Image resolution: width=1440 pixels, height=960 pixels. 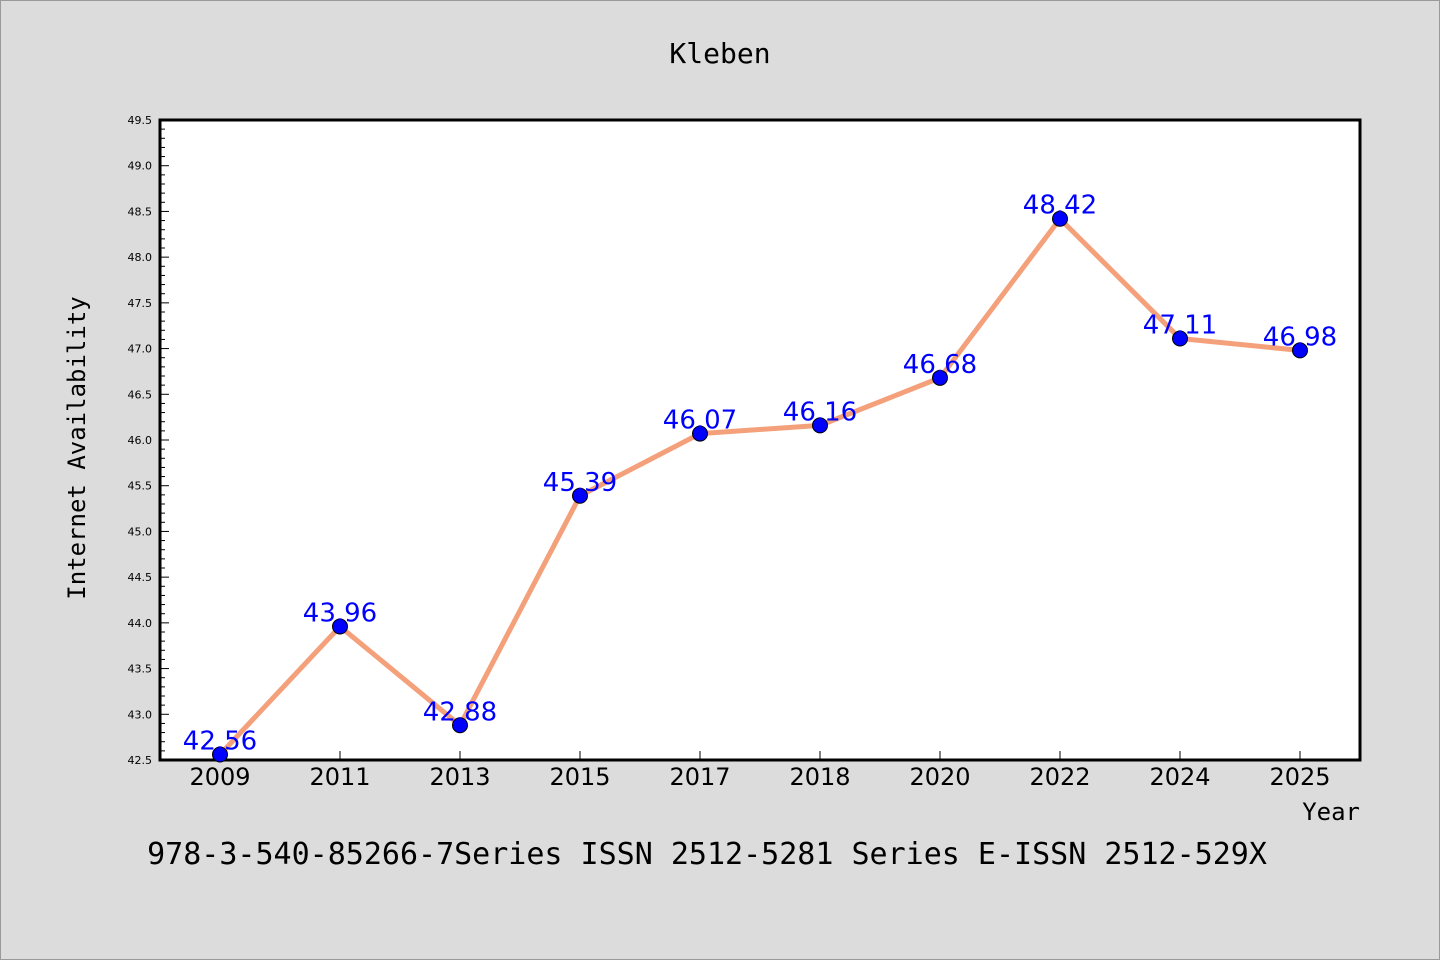 I want to click on x-tick-label: 2018, so click(x=819, y=777).